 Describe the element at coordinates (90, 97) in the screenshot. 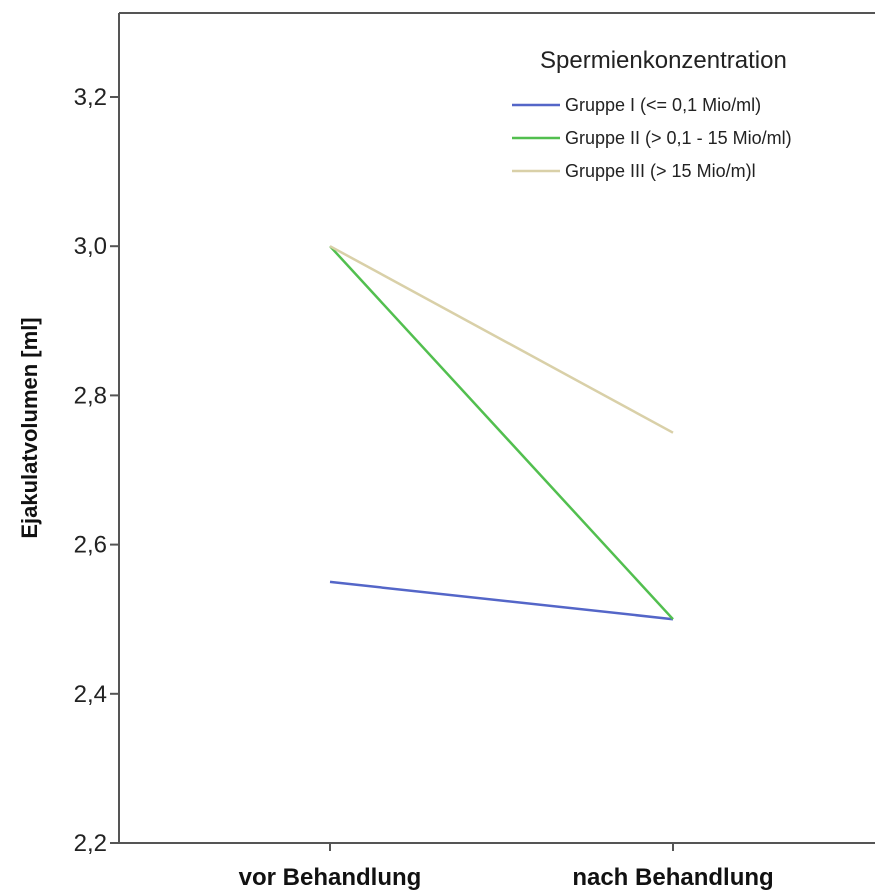

I see `y-tick-label: 3,2` at that location.